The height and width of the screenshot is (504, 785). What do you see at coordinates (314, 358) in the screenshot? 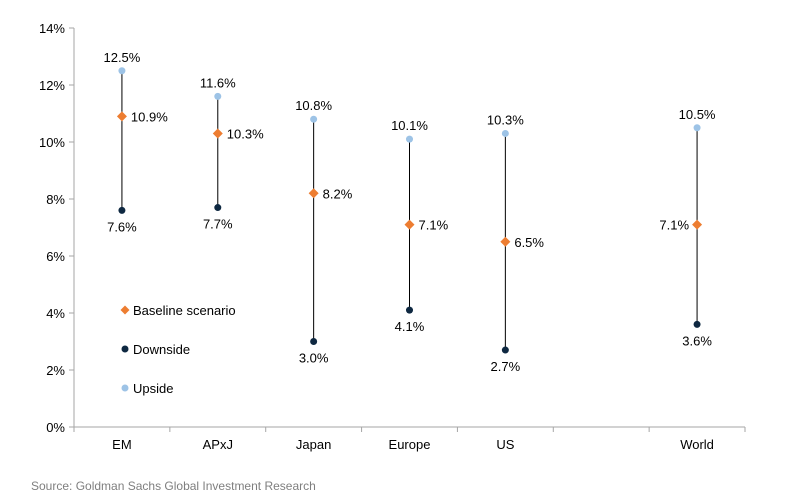
I see `downside-label: 3.0%` at bounding box center [314, 358].